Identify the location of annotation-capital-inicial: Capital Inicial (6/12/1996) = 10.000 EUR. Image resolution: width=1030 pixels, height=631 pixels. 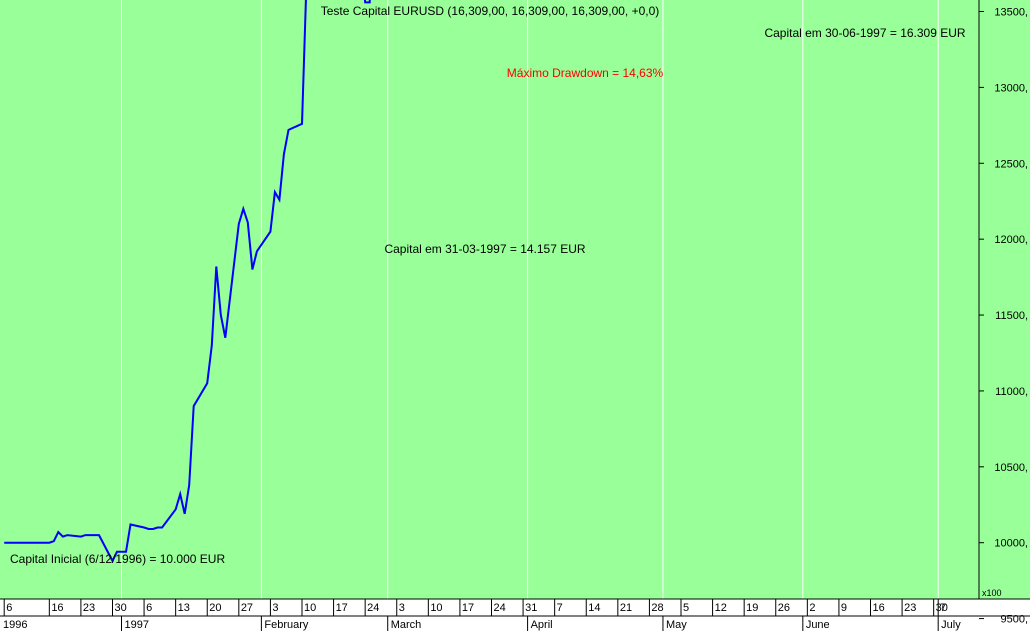
(117, 559).